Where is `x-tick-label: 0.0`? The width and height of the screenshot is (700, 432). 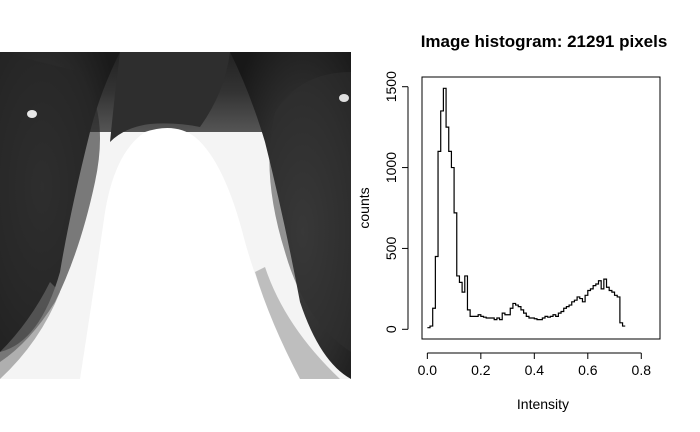
x-tick-label: 0.0 is located at coordinates (428, 370).